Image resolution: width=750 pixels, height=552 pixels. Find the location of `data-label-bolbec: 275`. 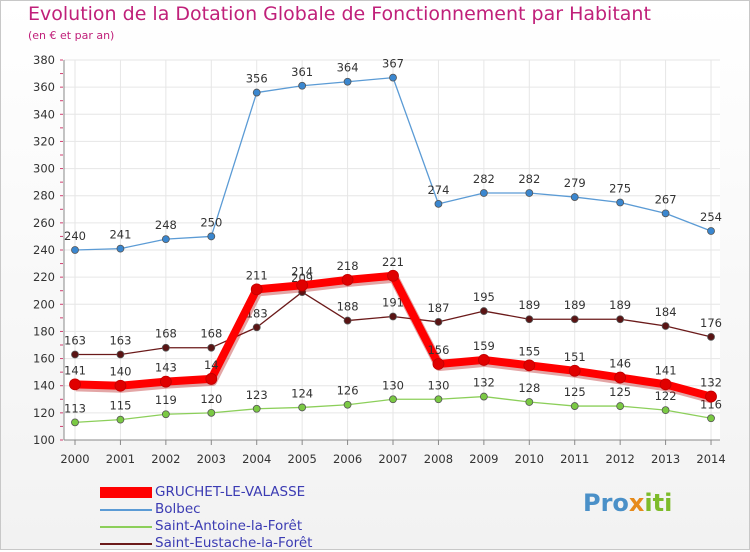

data-label-bolbec: 275 is located at coordinates (620, 189).